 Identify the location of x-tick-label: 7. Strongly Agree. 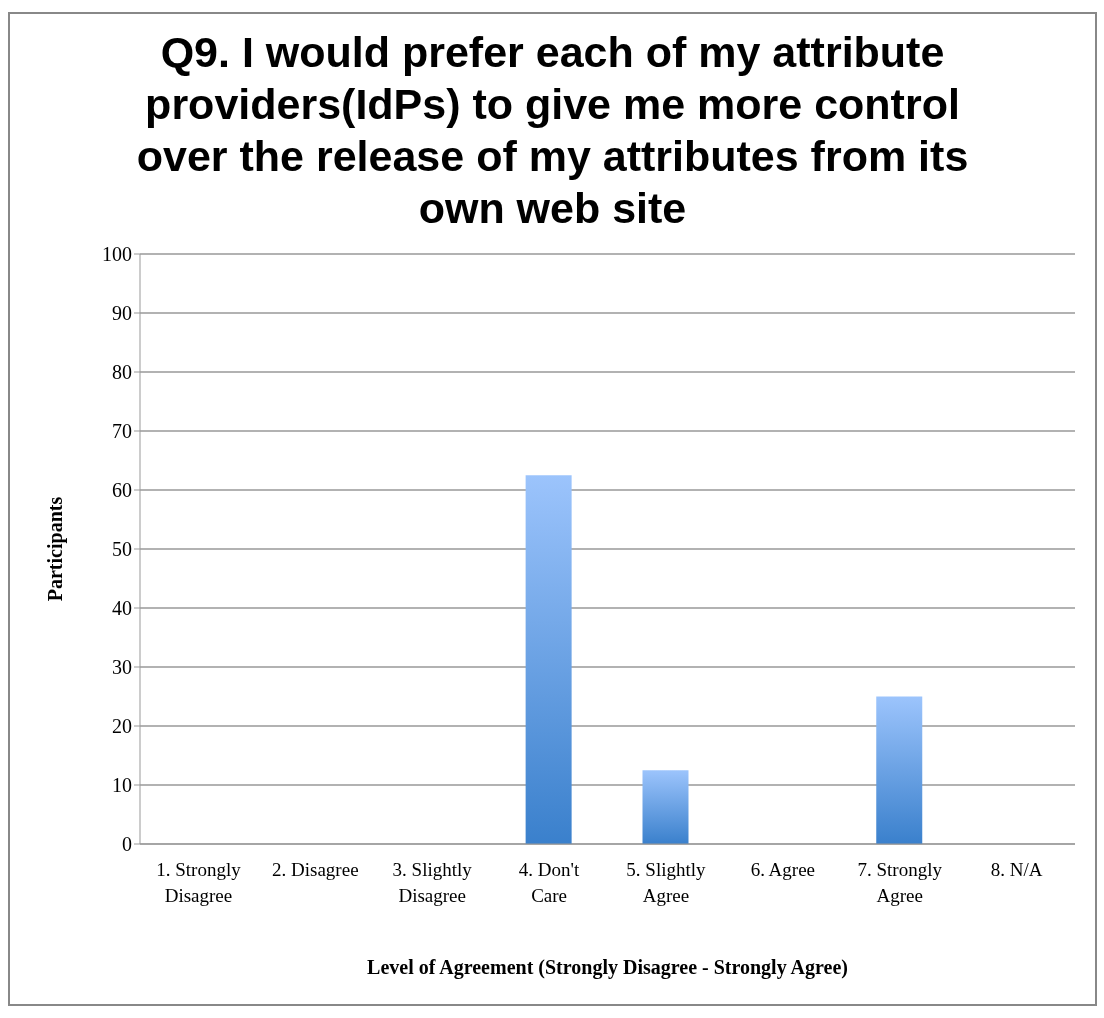
(900, 882).